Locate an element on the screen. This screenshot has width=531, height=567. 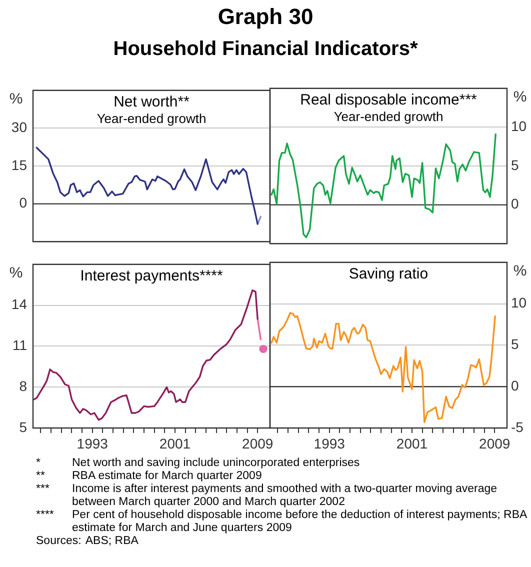
chart-title: Saving ratio is located at coordinates (388, 274).